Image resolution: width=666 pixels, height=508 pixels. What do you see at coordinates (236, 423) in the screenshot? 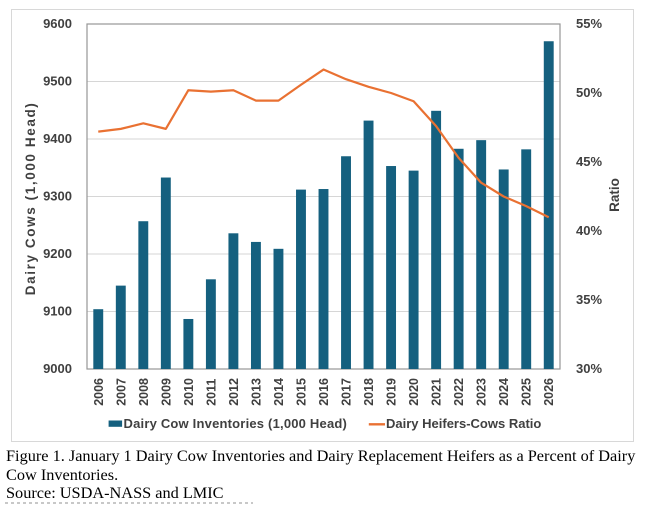
I see `svg-text:Dairy Cow Inventories (1,000 H: Dairy Cow Inventories (1,000 Head)` at bounding box center [236, 423].